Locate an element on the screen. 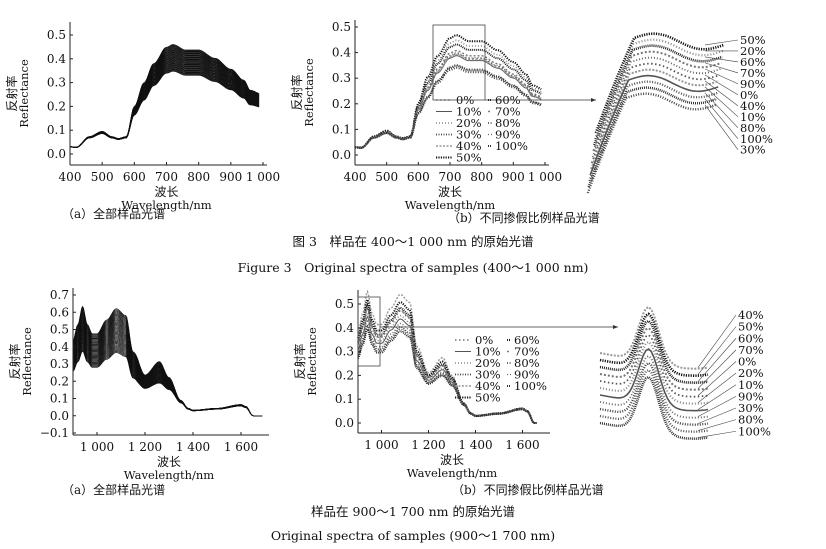 This screenshot has height=549, width=826. inset-line-40pct is located at coordinates (654, 337).